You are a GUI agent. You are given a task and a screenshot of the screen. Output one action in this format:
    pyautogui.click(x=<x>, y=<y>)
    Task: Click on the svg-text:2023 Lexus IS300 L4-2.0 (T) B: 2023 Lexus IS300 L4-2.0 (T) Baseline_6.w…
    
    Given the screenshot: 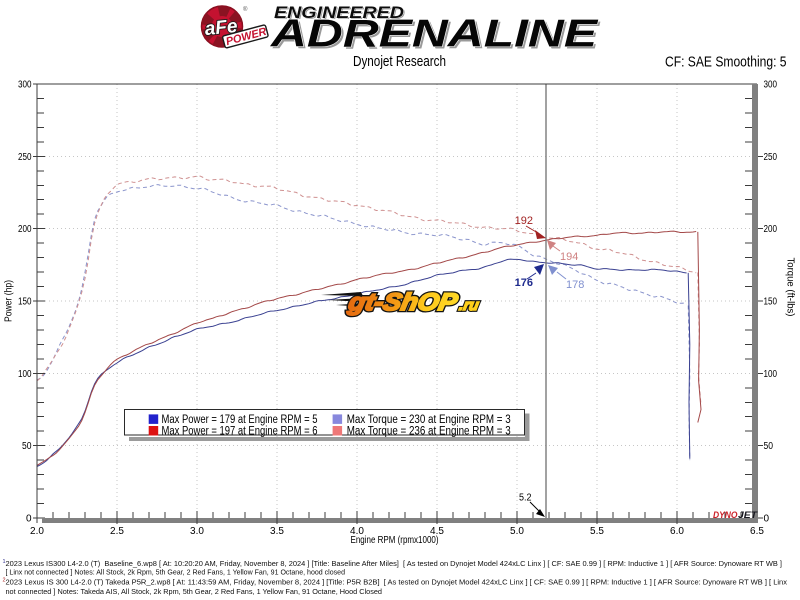 What is the action you would take?
    pyautogui.click(x=394, y=564)
    